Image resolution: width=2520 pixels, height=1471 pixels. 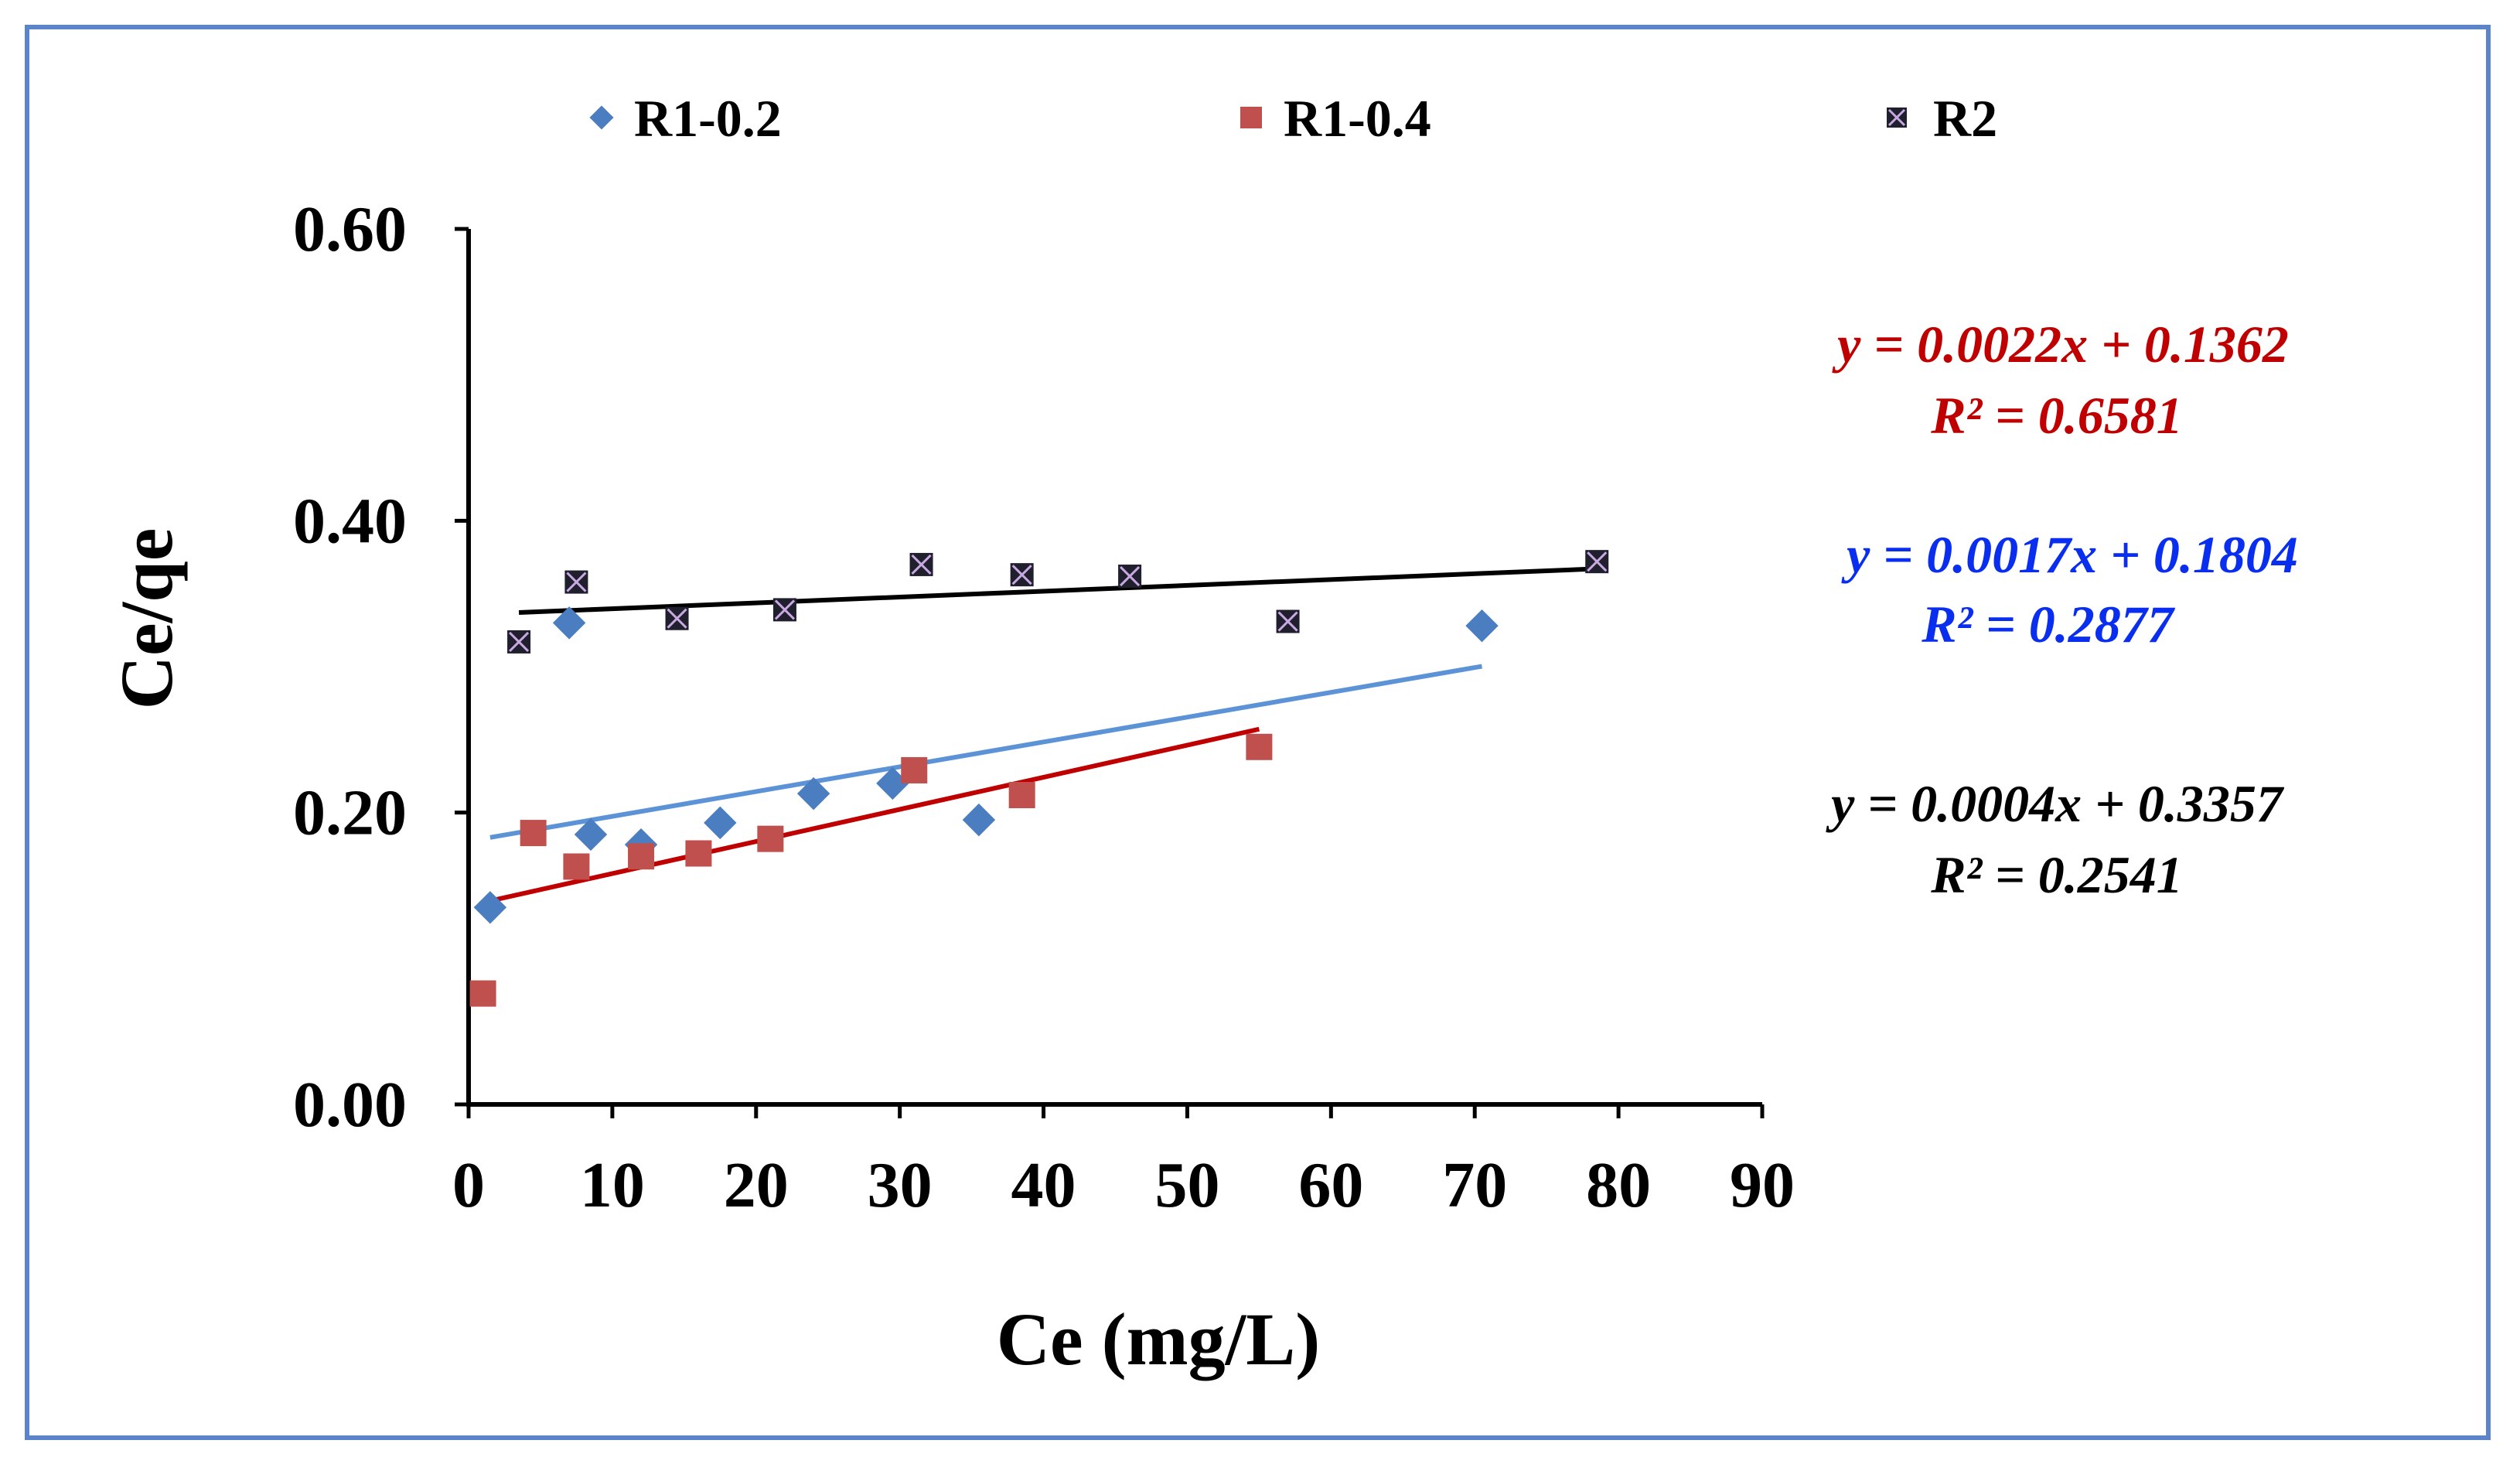 What do you see at coordinates (1474, 1185) in the screenshot?
I see `x-tick-label: 70` at bounding box center [1474, 1185].